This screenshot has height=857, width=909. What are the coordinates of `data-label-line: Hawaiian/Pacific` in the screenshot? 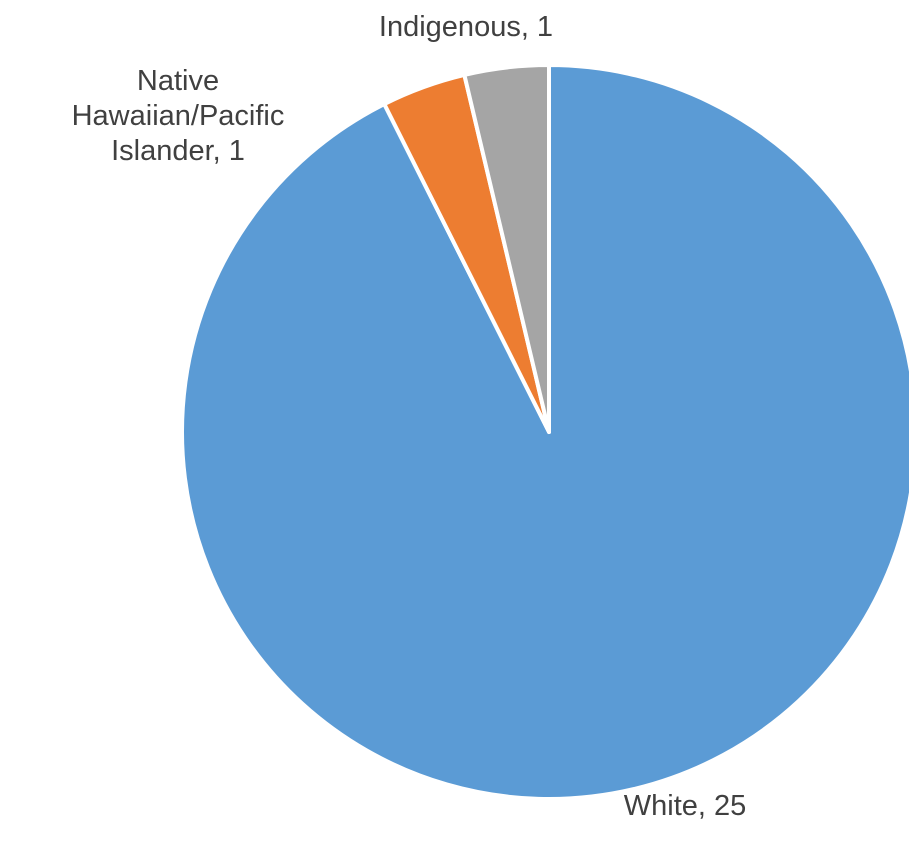 It's located at (178, 116).